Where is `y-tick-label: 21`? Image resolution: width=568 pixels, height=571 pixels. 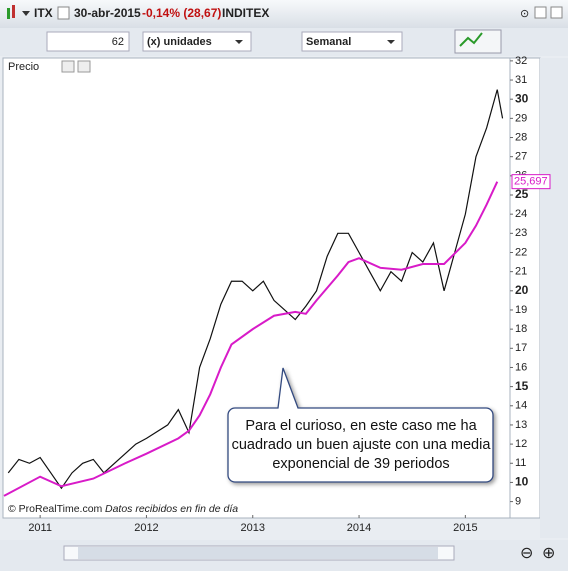 y-tick-label: 21 is located at coordinates (521, 272).